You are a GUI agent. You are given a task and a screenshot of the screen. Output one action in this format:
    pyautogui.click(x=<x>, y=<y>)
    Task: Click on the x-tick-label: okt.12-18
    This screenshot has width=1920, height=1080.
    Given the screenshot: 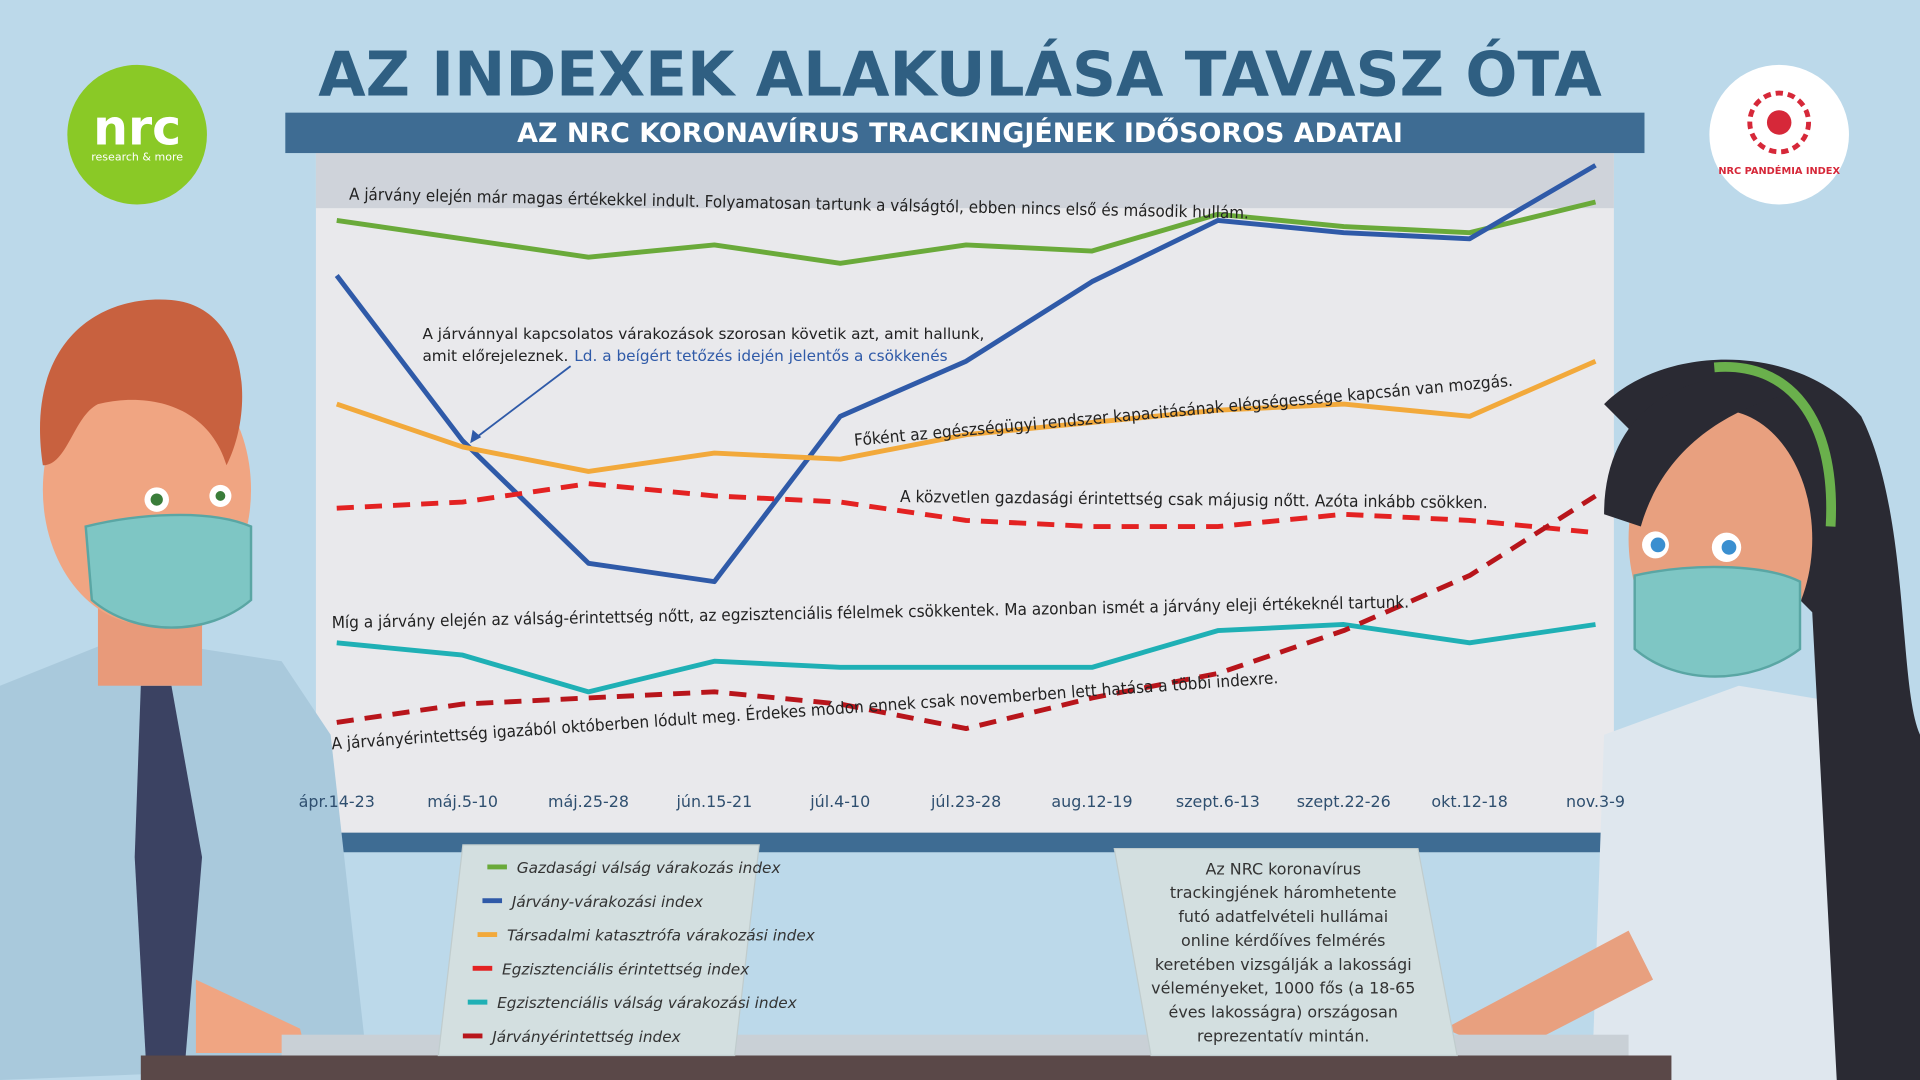 What is the action you would take?
    pyautogui.click(x=1469, y=801)
    